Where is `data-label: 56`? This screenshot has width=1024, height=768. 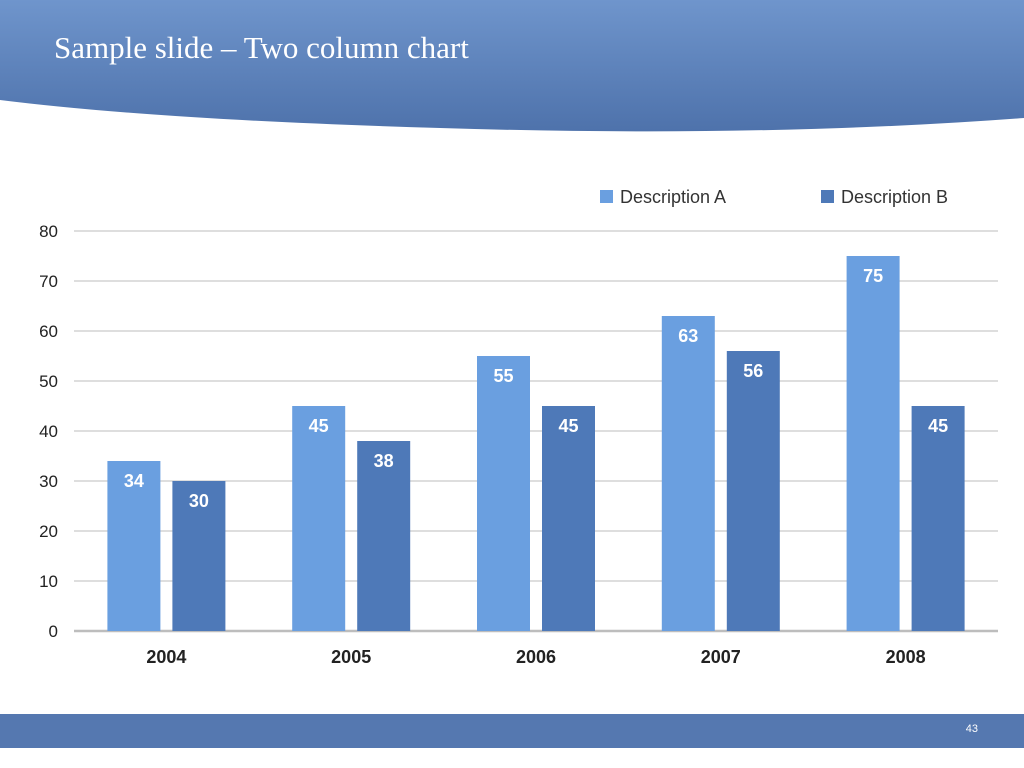
data-label: 56 is located at coordinates (753, 371).